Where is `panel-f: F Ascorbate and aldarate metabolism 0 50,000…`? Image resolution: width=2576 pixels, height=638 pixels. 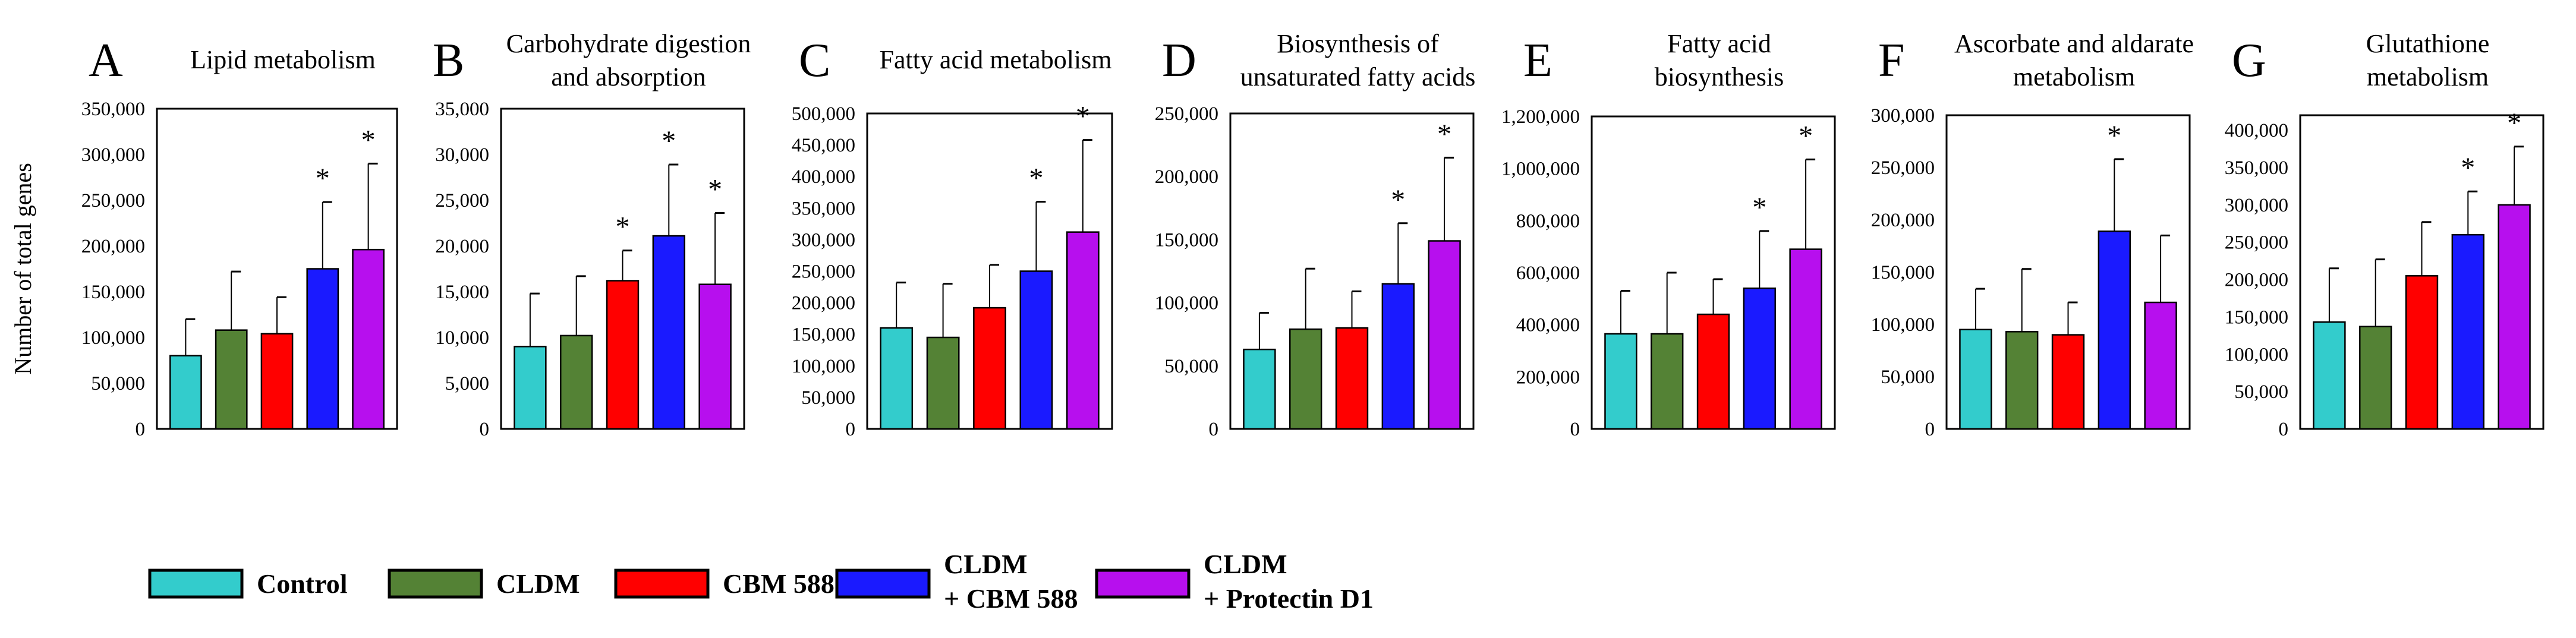 panel-f: F Ascorbate and aldarate metabolism 0 50,000… is located at coordinates (2032, 234).